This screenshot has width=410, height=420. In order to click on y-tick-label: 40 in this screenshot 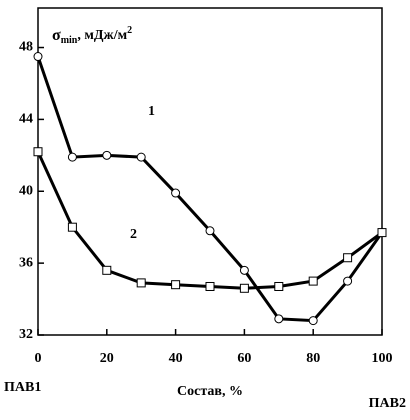, I will do `click(26, 190)`.